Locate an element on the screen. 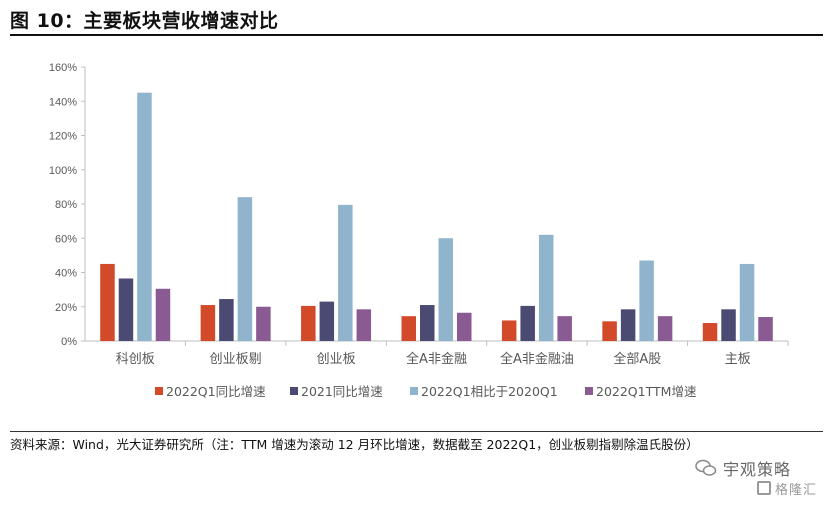  y-tick-label: 140% is located at coordinates (63, 102).